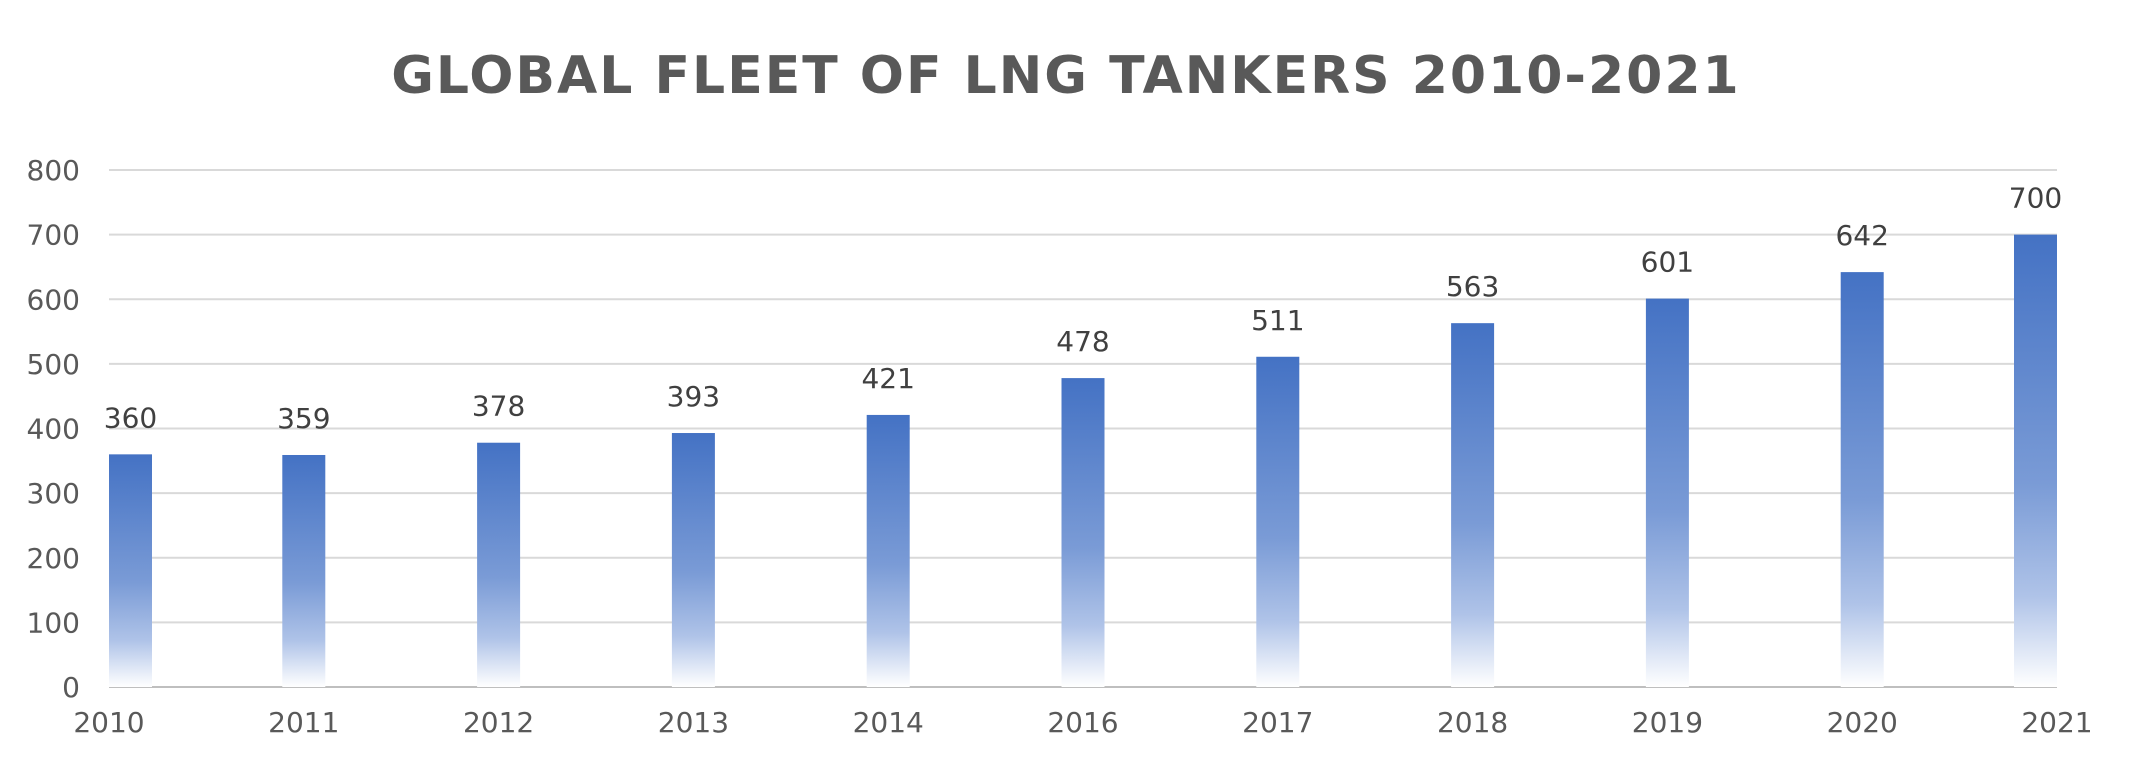 Image resolution: width=2132 pixels, height=775 pixels. What do you see at coordinates (498, 406) in the screenshot?
I see `data-label-2012: 378` at bounding box center [498, 406].